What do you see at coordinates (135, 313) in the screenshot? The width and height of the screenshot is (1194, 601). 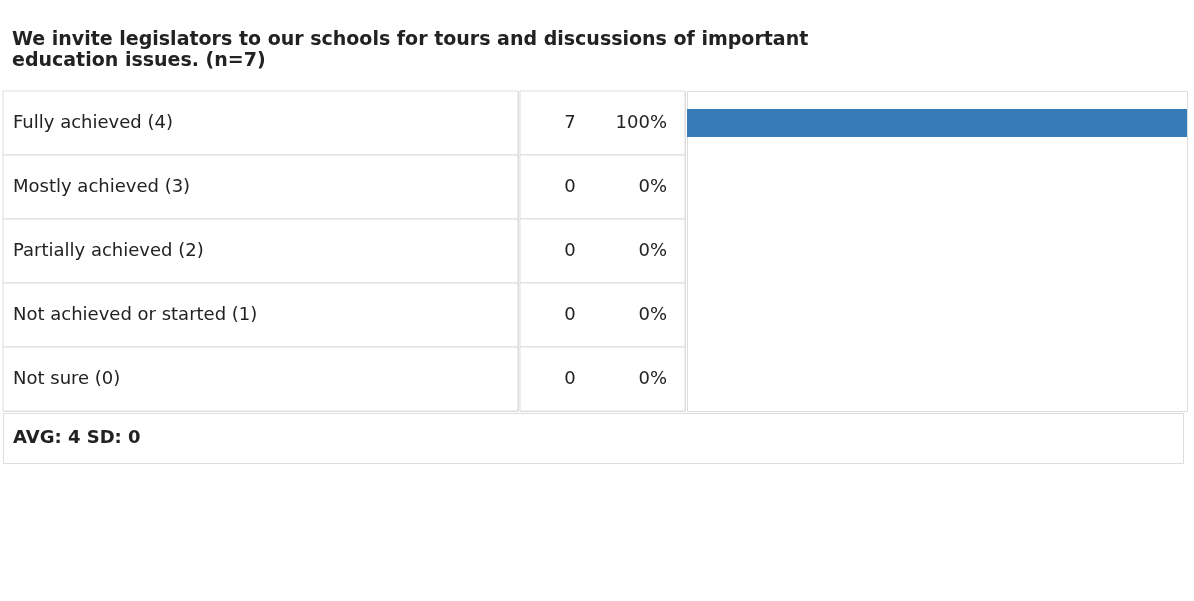 I see `y-tick-label: Not achieved or started (1)` at bounding box center [135, 313].